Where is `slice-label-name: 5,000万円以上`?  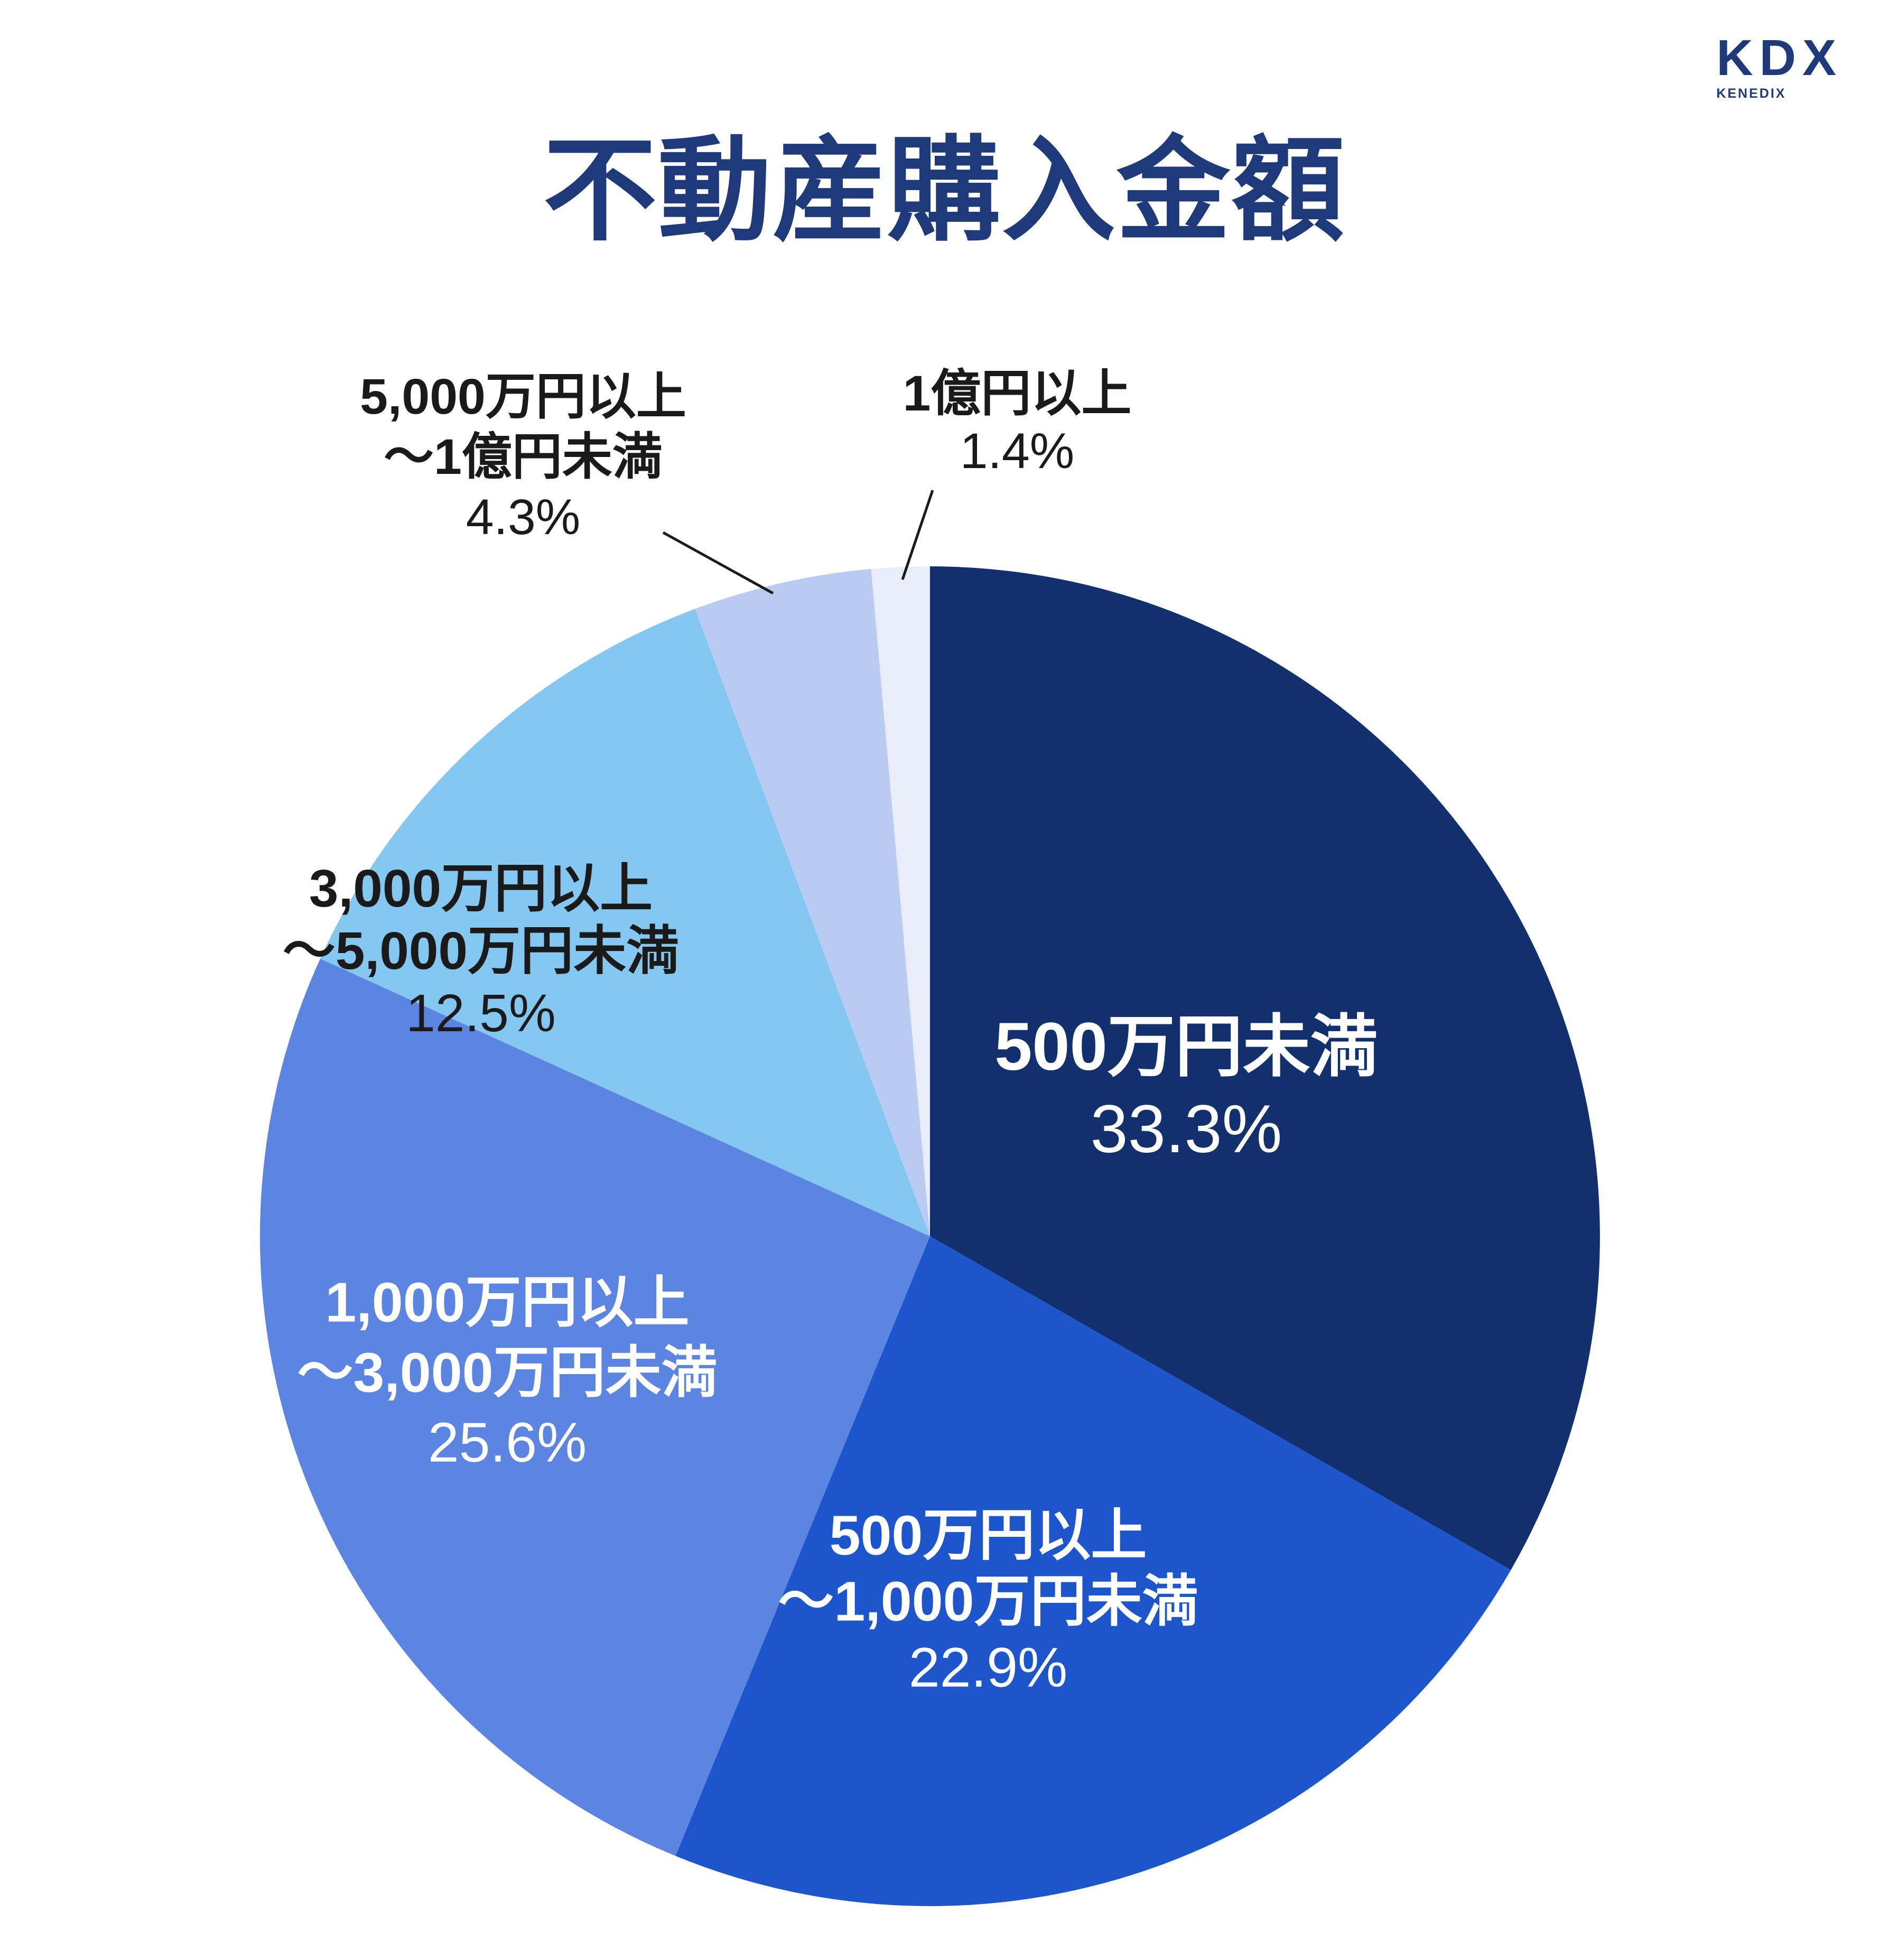
slice-label-name: 5,000万円以上 is located at coordinates (523, 397).